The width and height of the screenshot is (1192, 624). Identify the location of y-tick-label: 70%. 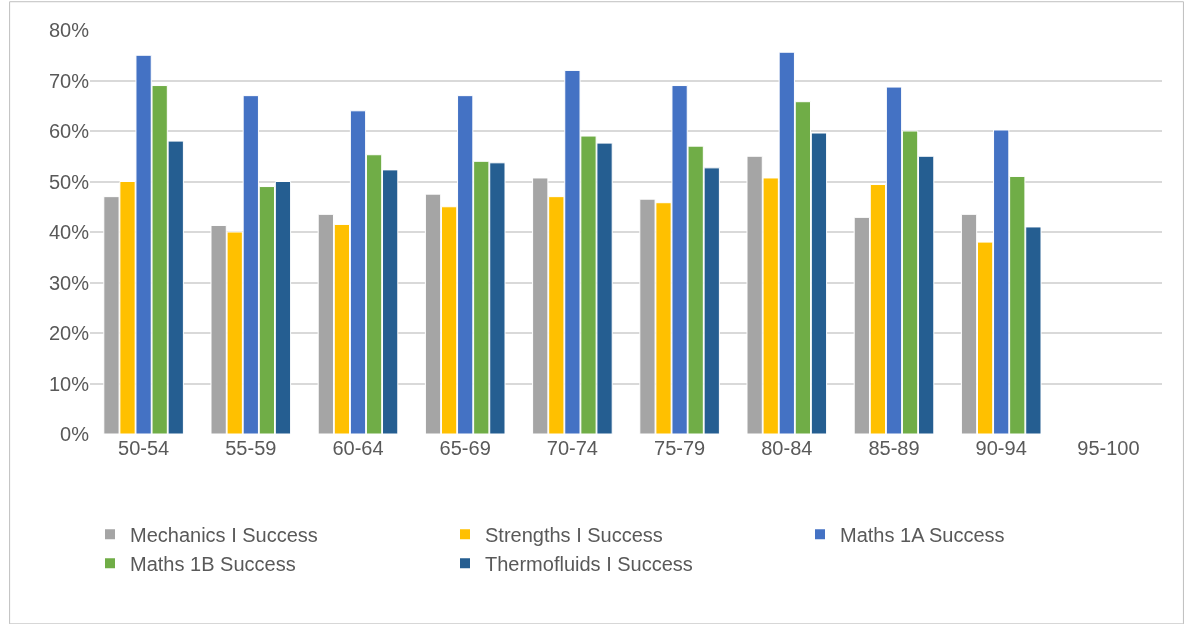
(69, 80).